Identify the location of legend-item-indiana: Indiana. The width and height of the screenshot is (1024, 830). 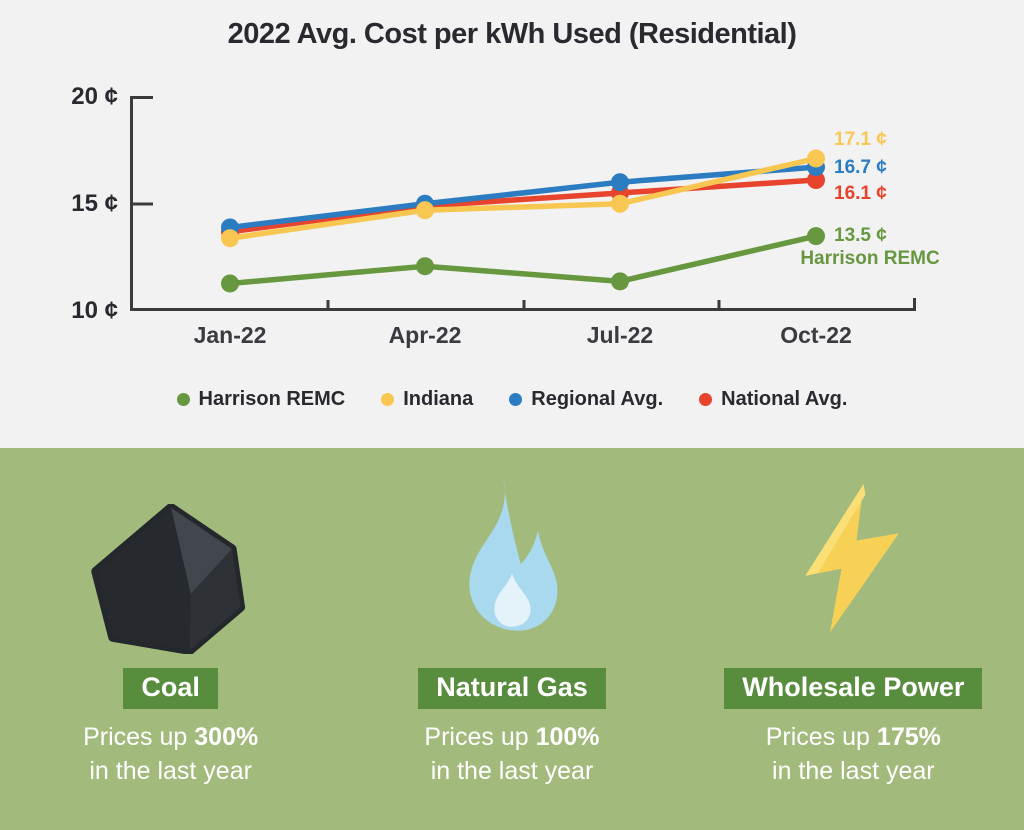
(427, 399).